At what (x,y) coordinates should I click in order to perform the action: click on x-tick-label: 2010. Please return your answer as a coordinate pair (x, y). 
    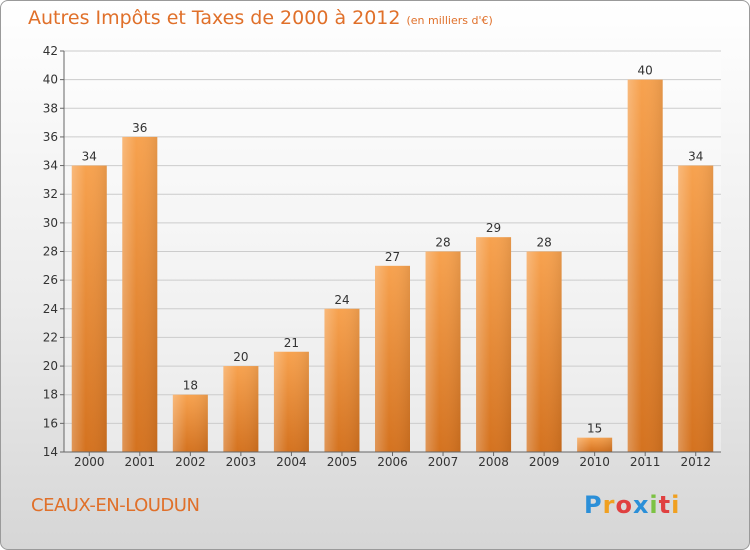
    Looking at the image, I should click on (594, 462).